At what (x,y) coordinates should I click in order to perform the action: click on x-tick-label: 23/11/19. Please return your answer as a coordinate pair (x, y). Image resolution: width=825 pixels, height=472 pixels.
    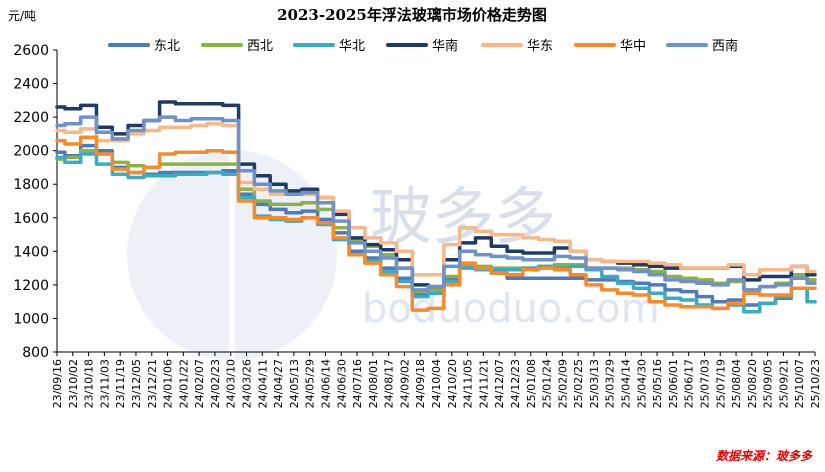
    Looking at the image, I should click on (120, 383).